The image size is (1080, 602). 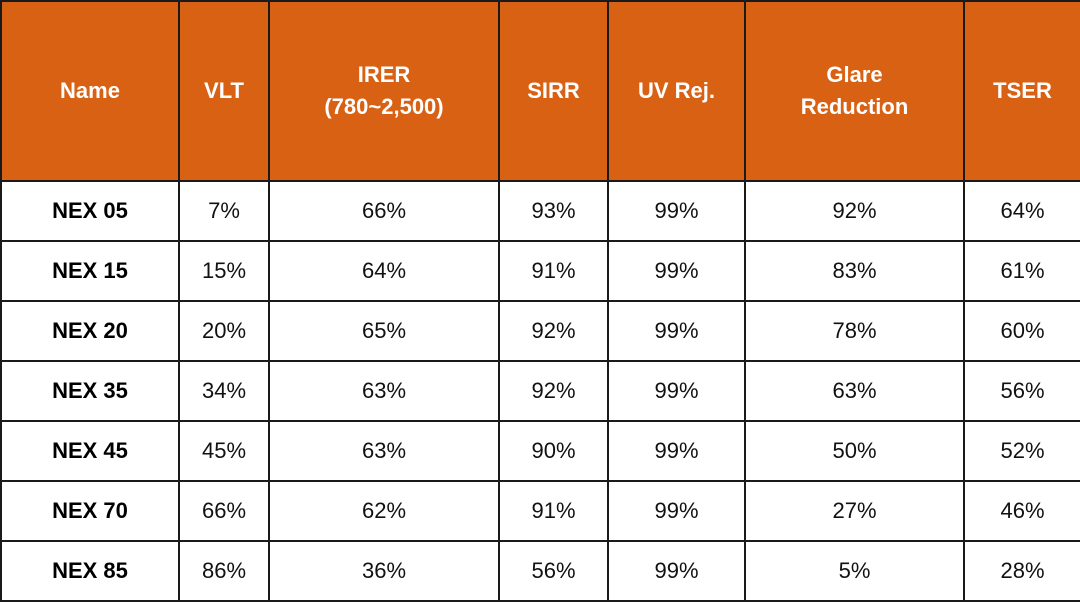 I want to click on cell-vlt: 15%, so click(x=224, y=271).